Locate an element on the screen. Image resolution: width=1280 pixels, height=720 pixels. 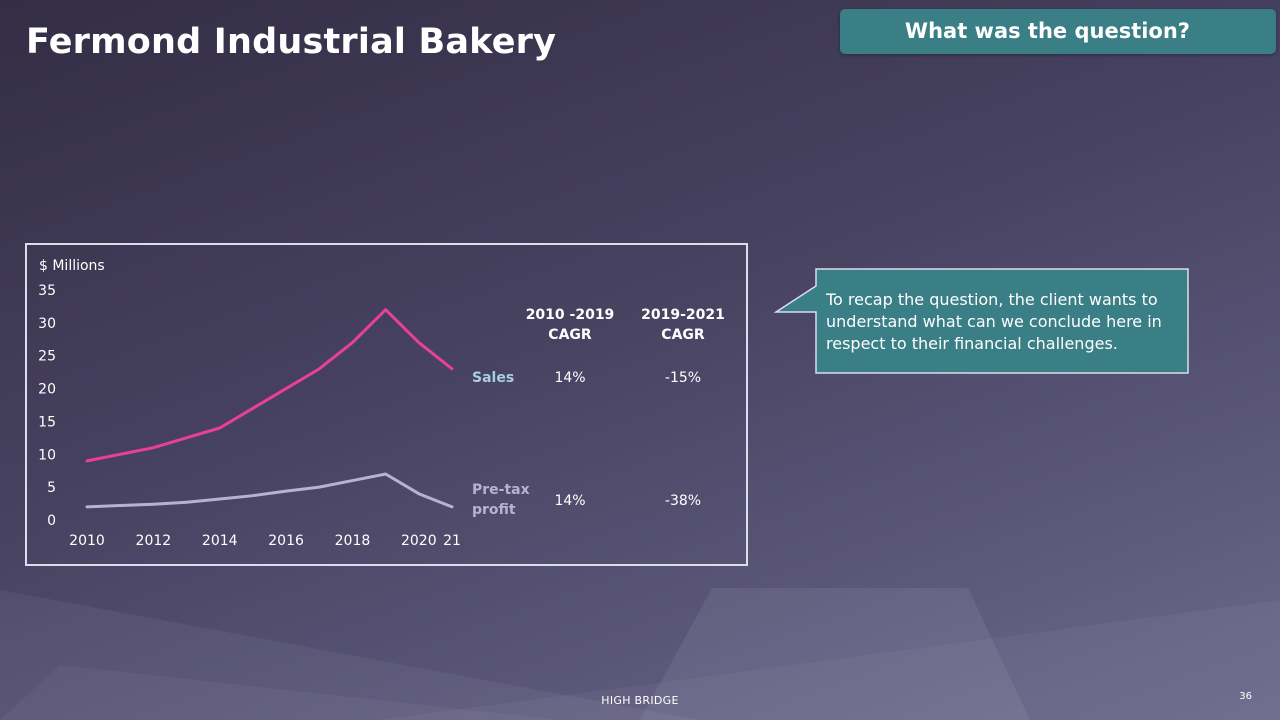
cagr-header-2: 2019-2021 CAGR is located at coordinates (683, 325).